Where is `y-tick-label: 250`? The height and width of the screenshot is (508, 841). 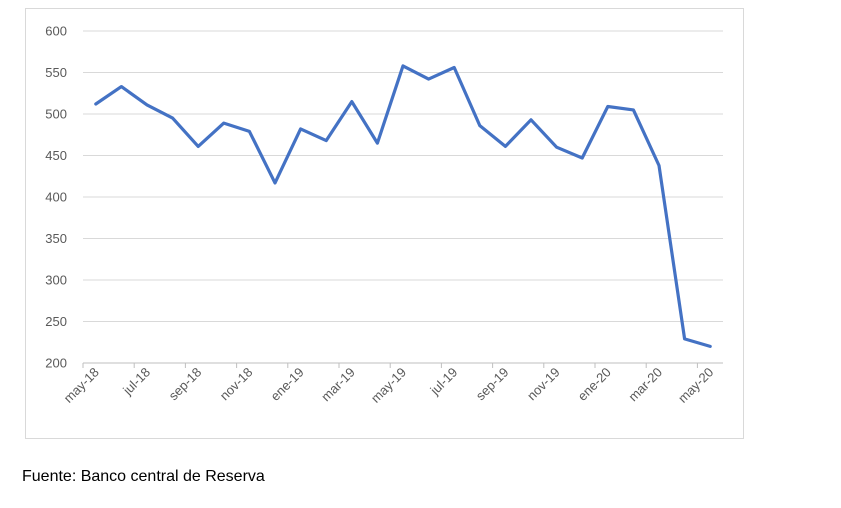
y-tick-label: 250 is located at coordinates (56, 321).